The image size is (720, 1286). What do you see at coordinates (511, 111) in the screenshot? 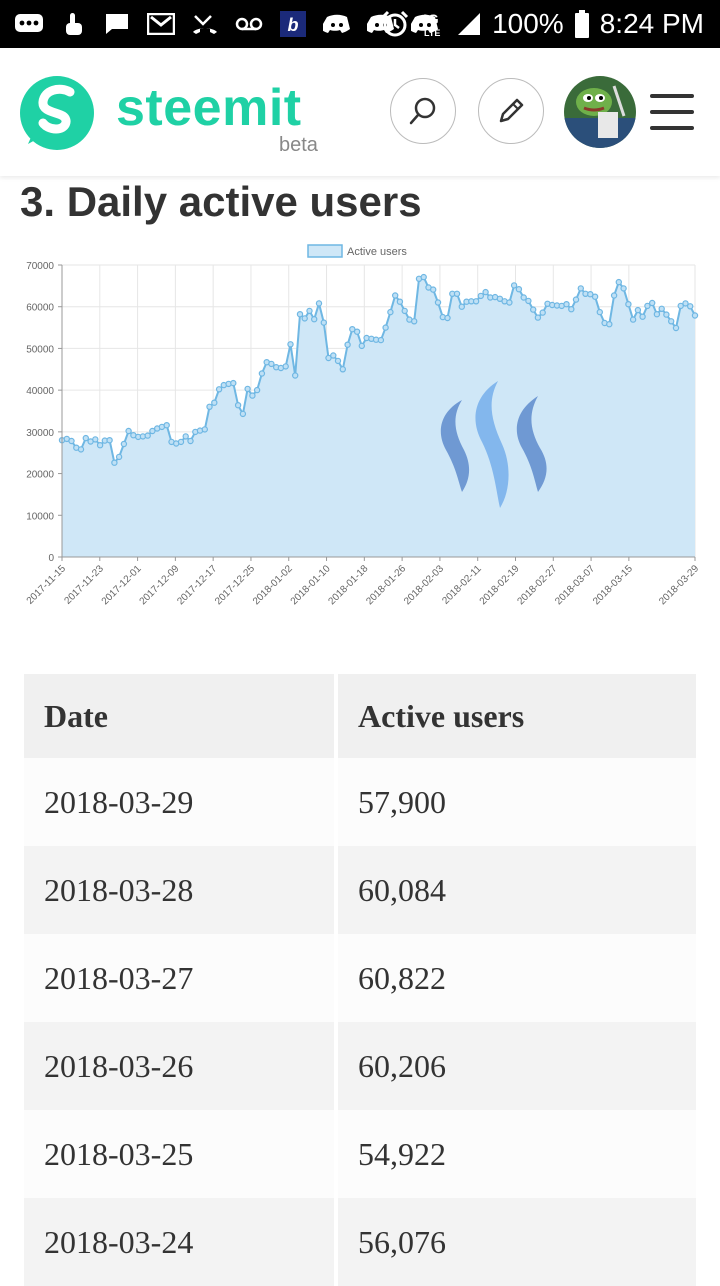
I see `submit-post-button` at bounding box center [511, 111].